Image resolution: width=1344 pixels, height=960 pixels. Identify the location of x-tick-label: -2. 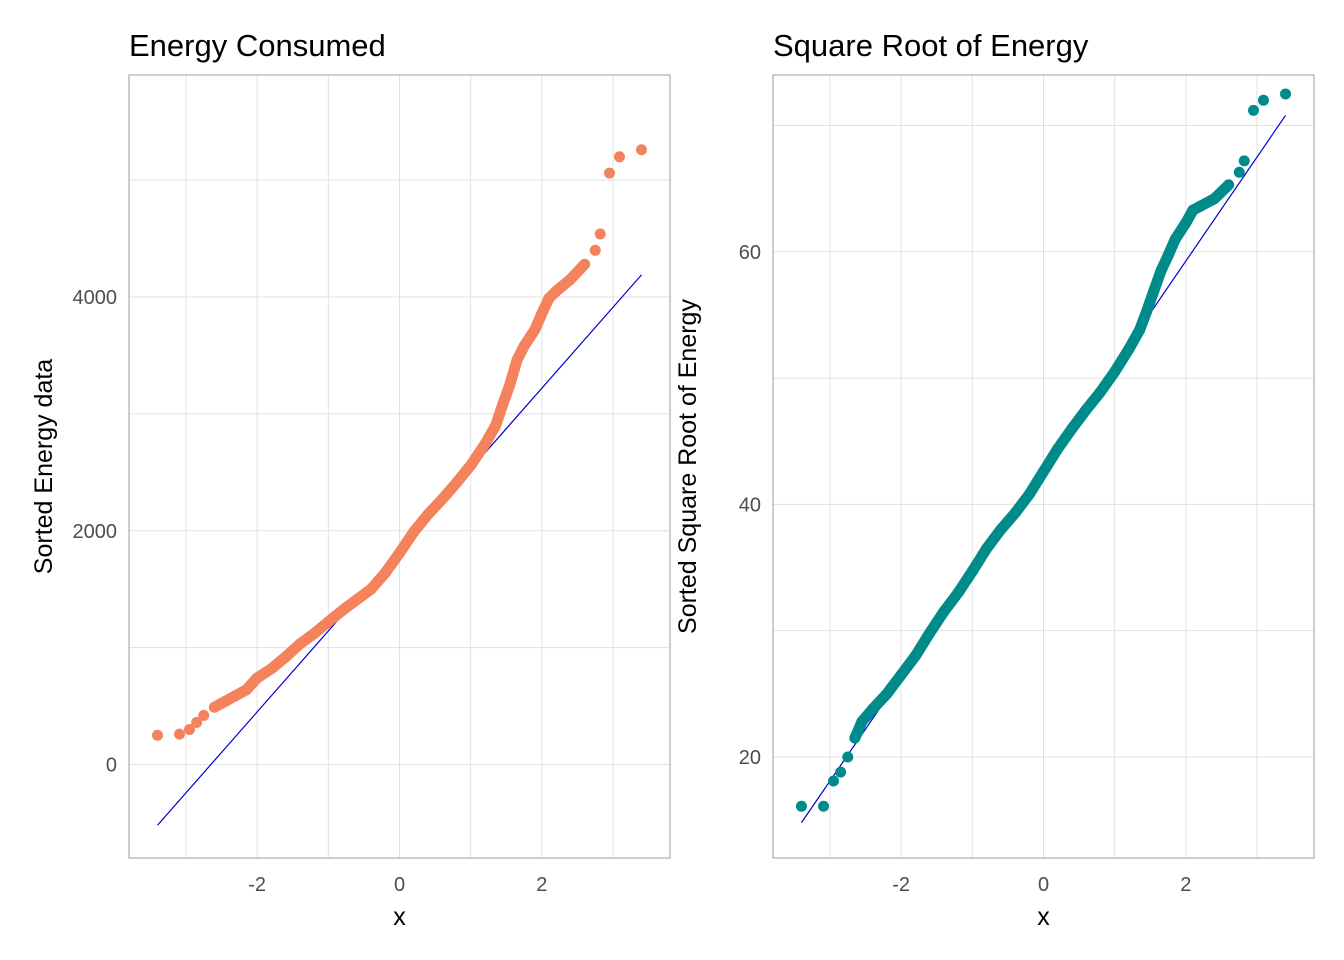
(257, 885).